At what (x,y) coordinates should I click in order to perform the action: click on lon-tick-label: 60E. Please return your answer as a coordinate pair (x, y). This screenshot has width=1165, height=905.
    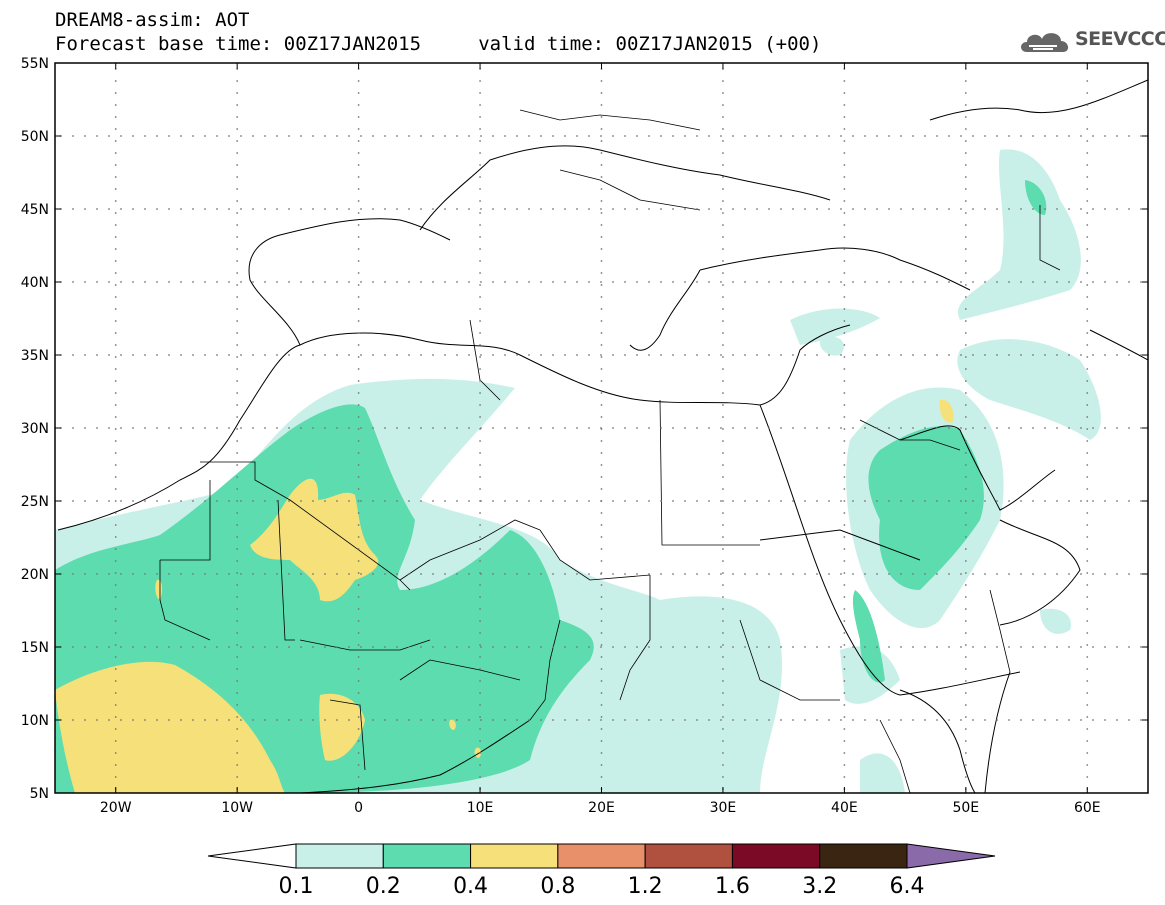
    Looking at the image, I should click on (1087, 808).